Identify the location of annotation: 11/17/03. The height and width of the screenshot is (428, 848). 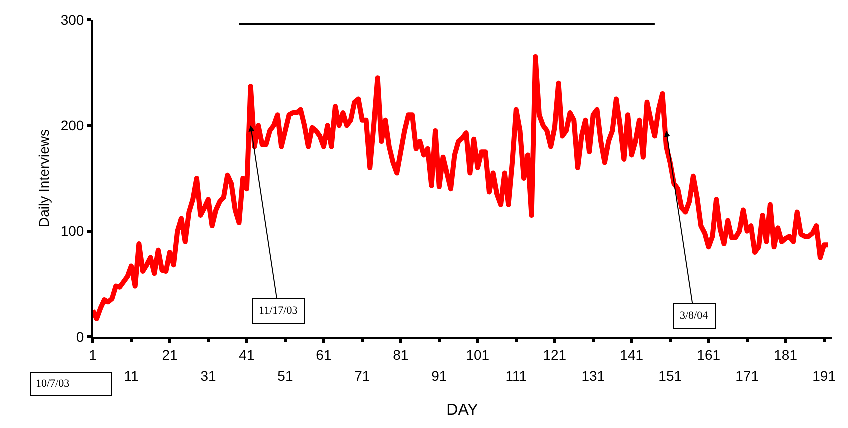
(278, 311).